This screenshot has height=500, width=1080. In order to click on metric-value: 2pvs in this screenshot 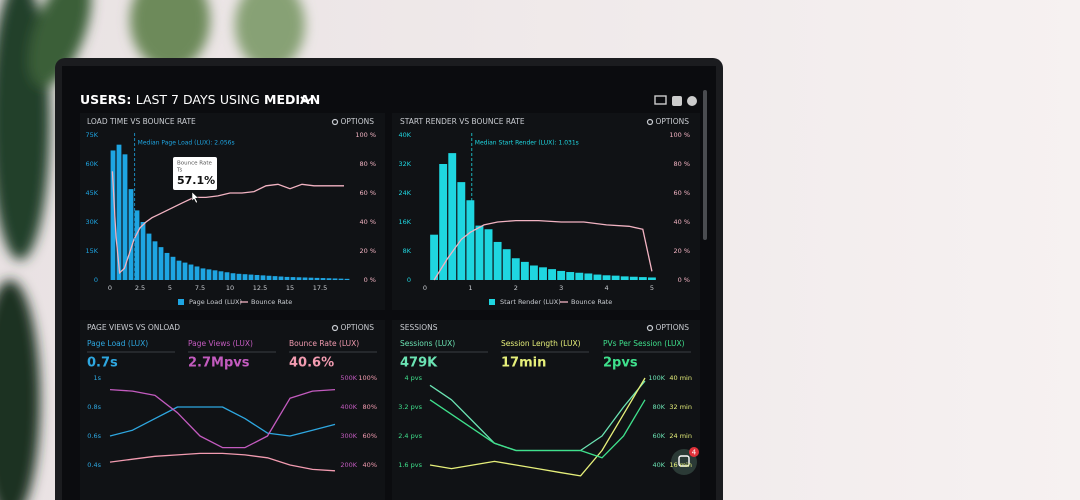, I will do `click(620, 363)`.